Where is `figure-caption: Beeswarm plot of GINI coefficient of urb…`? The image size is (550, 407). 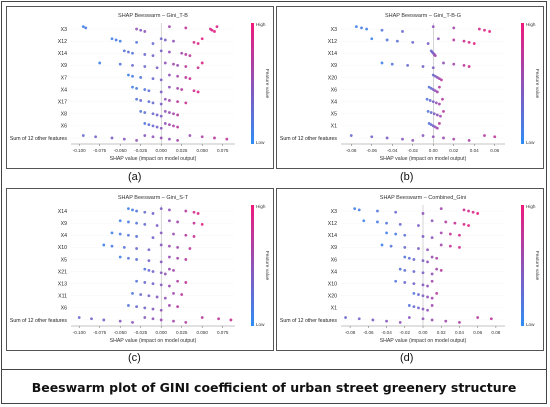 figure-caption: Beeswarm plot of GINI coefficient of urb… is located at coordinates (274, 387).